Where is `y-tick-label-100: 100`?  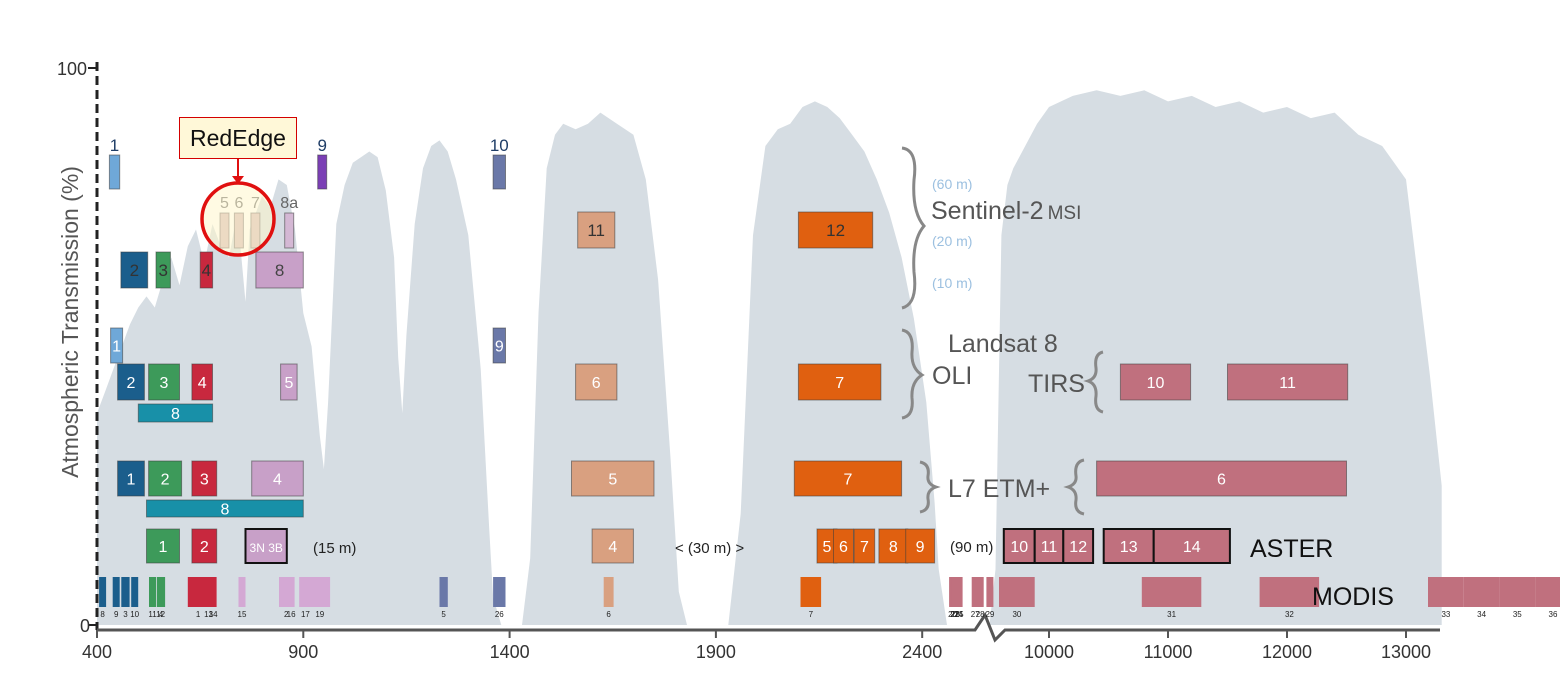 y-tick-label-100: 100 is located at coordinates (72, 69).